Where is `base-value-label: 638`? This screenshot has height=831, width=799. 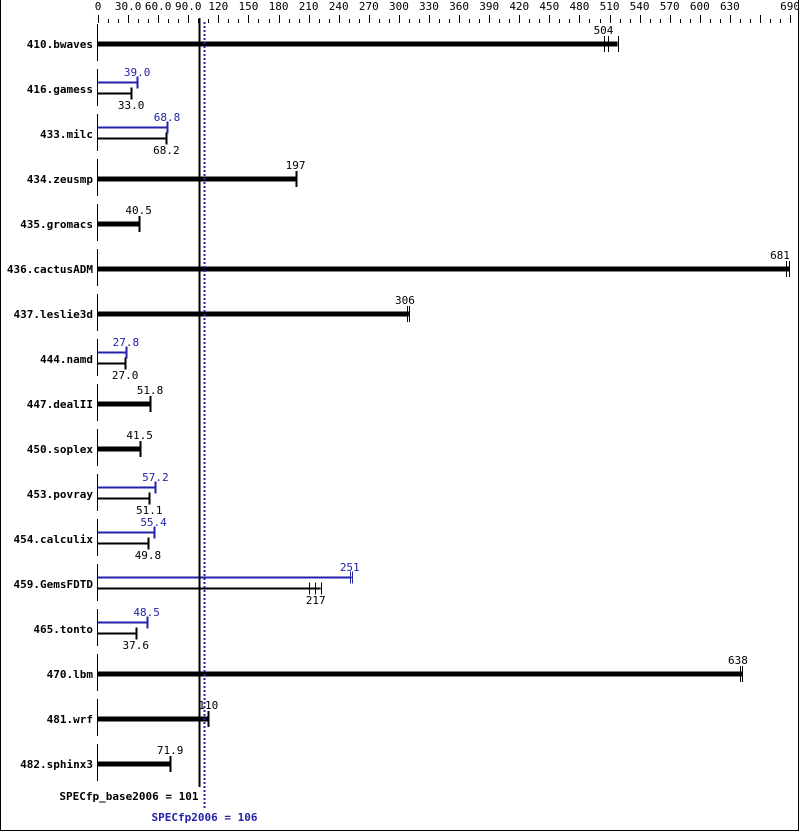 base-value-label: 638 is located at coordinates (738, 660).